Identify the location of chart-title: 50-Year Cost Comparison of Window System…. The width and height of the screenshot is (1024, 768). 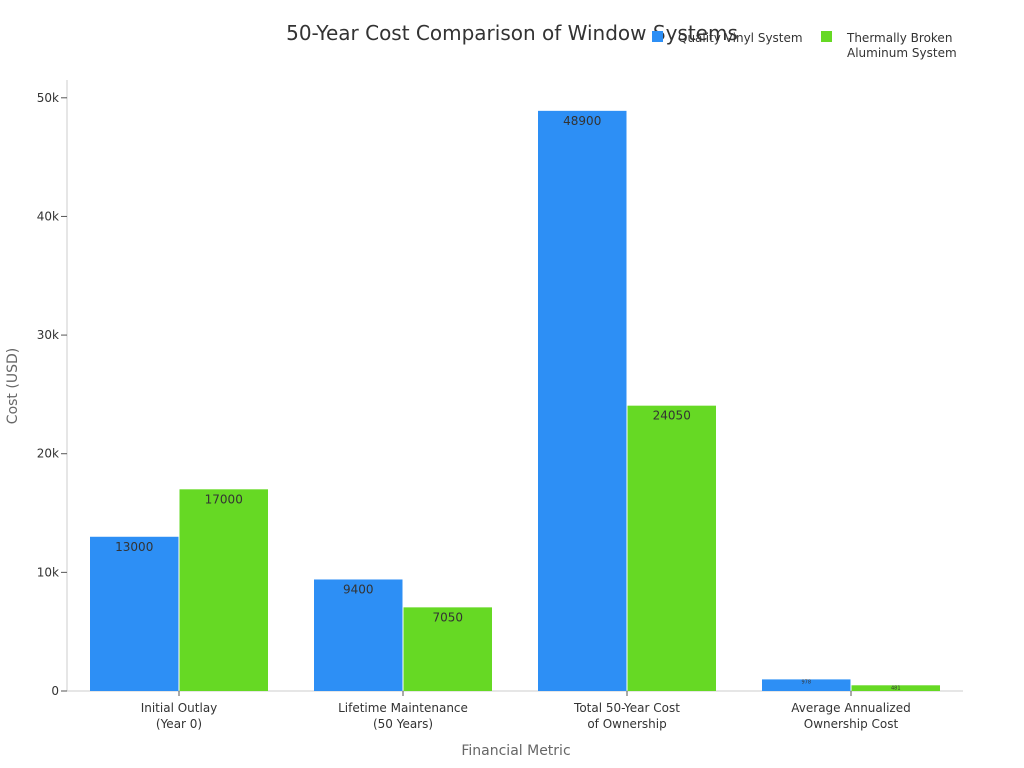
(512, 33).